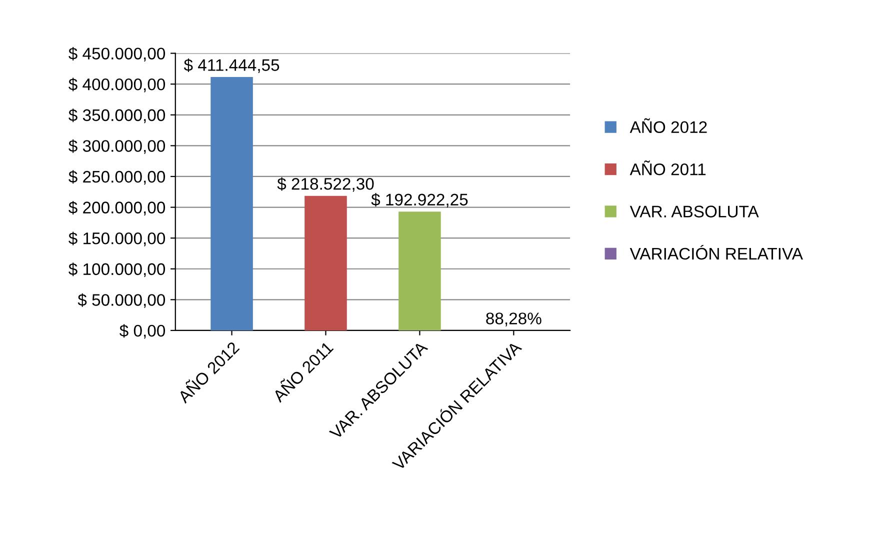 The image size is (877, 533). What do you see at coordinates (117, 54) in the screenshot?
I see `y-tick-label: $ 450.000,00` at bounding box center [117, 54].